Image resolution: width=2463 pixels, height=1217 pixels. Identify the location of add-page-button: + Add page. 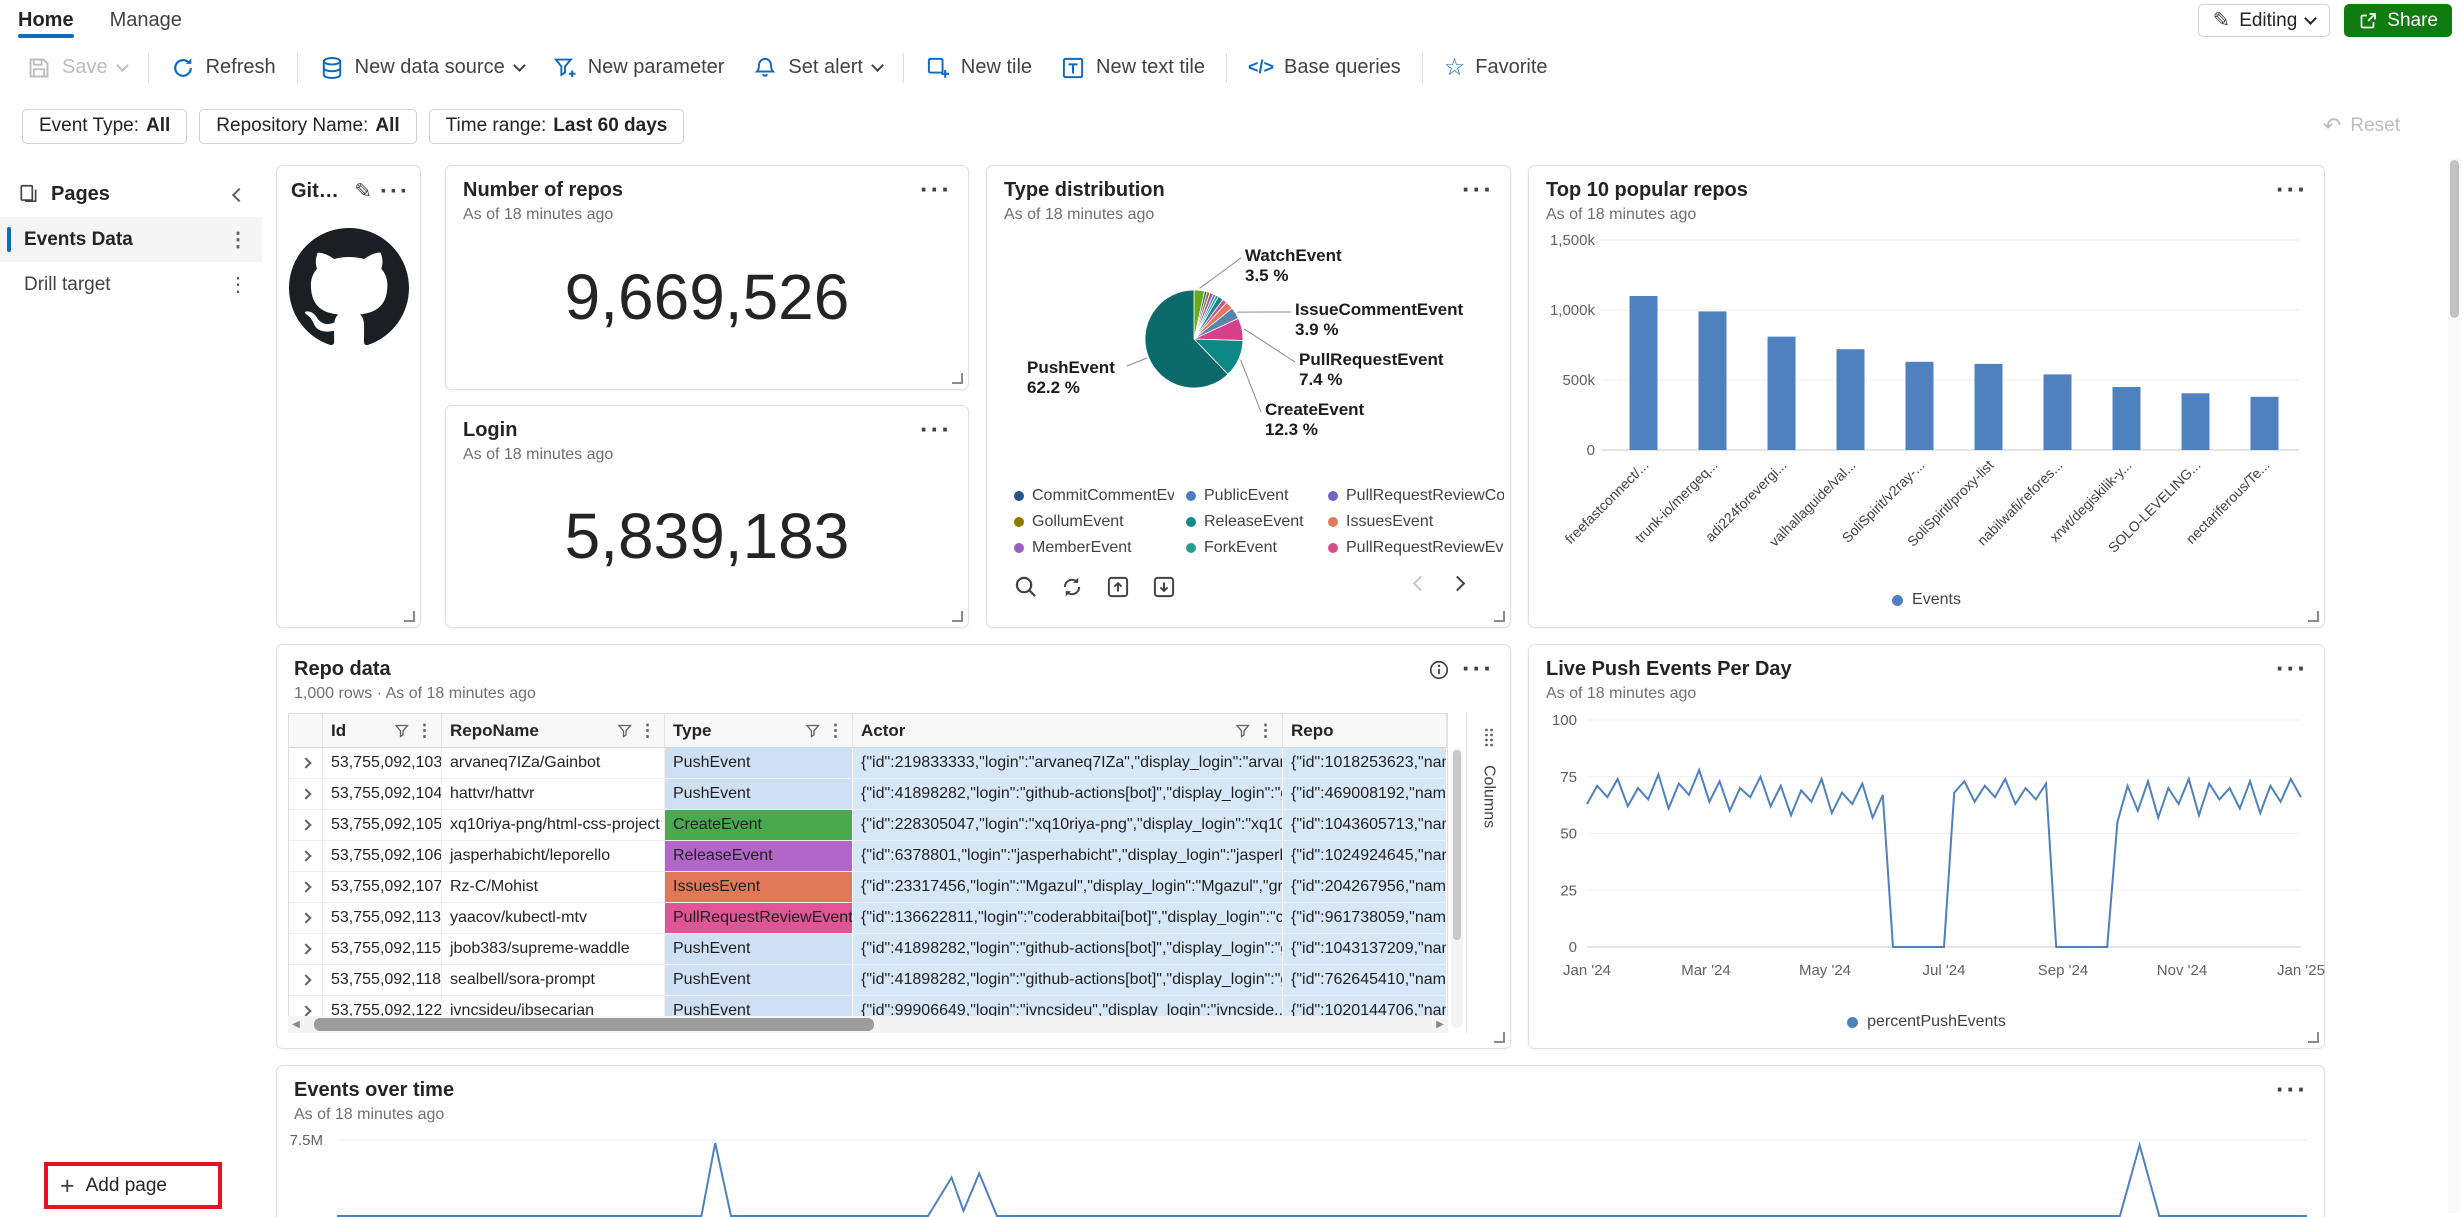
(133, 1185).